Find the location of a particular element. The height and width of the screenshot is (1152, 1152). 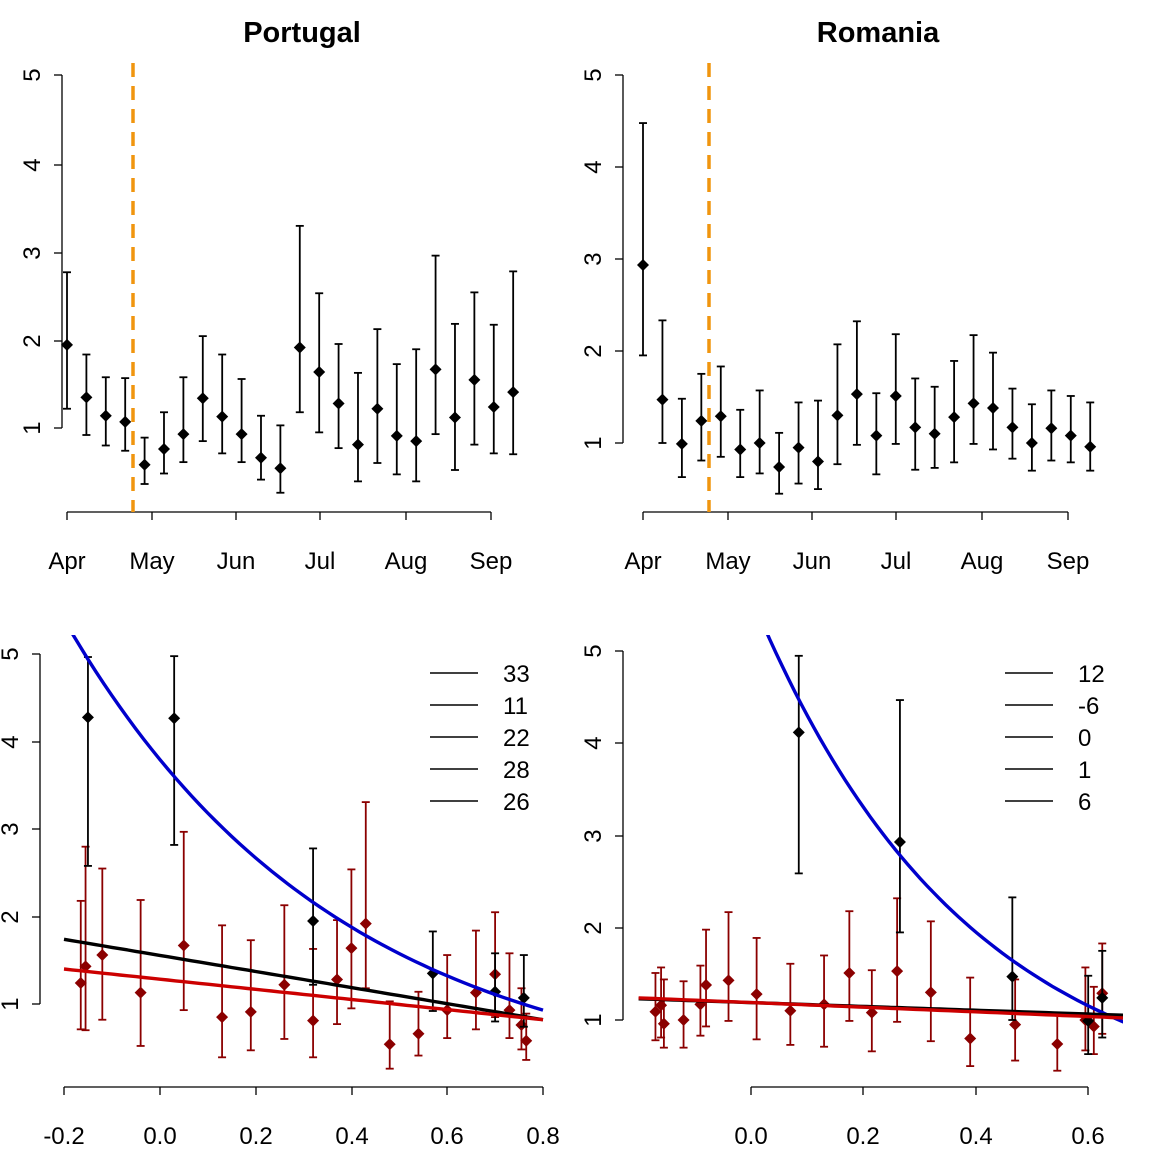

x-tick-label: Apr is located at coordinates (642, 561).